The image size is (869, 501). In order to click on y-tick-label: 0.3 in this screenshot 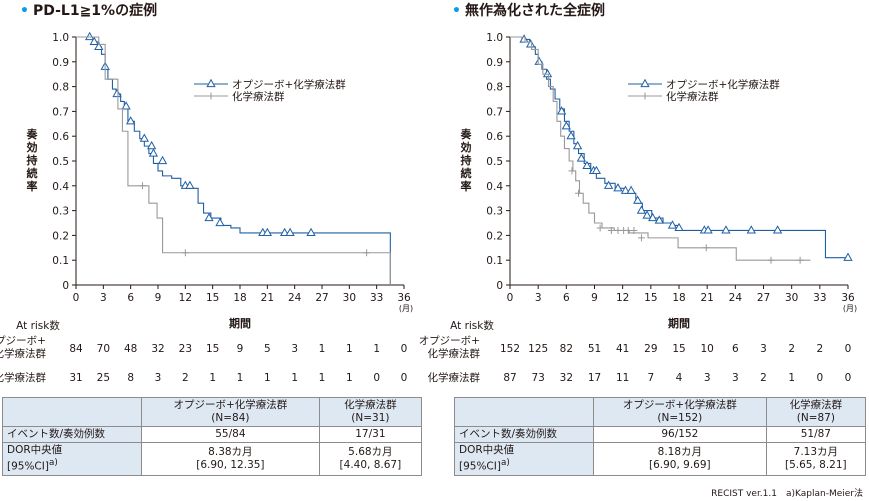, I will do `click(494, 212)`.